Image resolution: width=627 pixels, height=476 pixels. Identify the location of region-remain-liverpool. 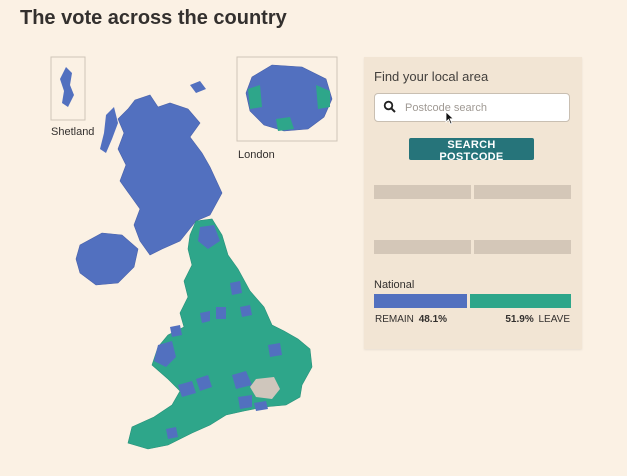
(205, 317).